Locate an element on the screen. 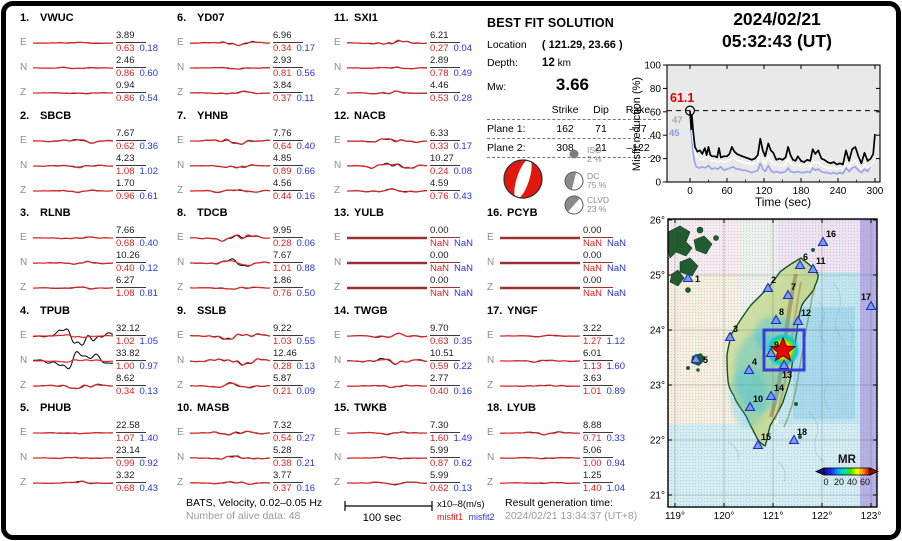 Image resolution: width=902 pixels, height=541 pixels. metrics-TPUB-Z: 8.62 0.34 0.13 is located at coordinates (143, 385).